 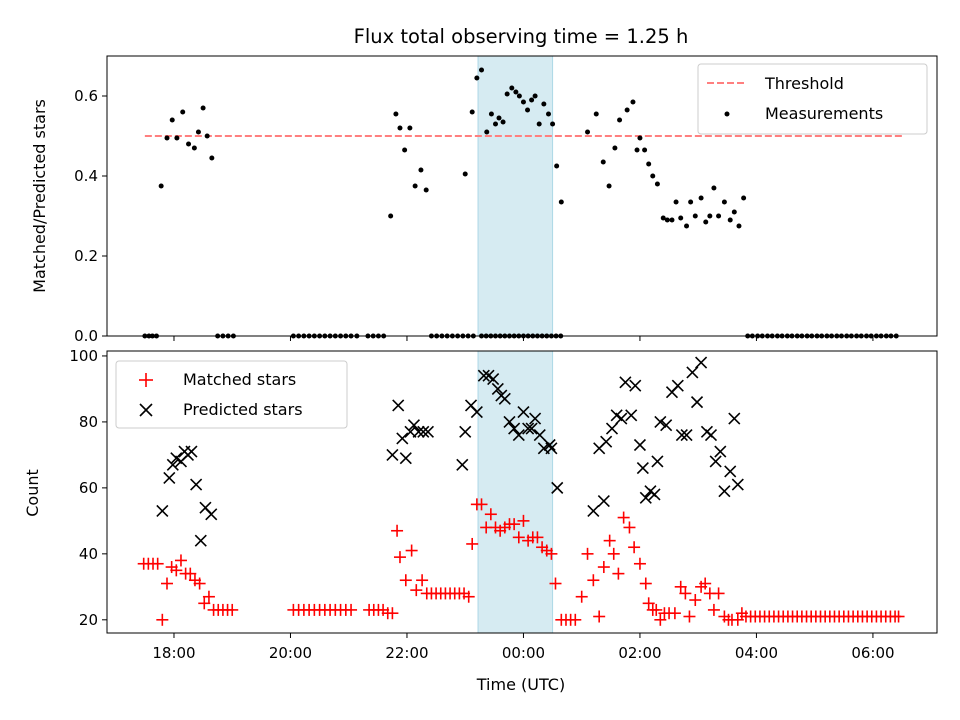 I want to click on x-tick-label: 06:00, so click(x=872, y=653).